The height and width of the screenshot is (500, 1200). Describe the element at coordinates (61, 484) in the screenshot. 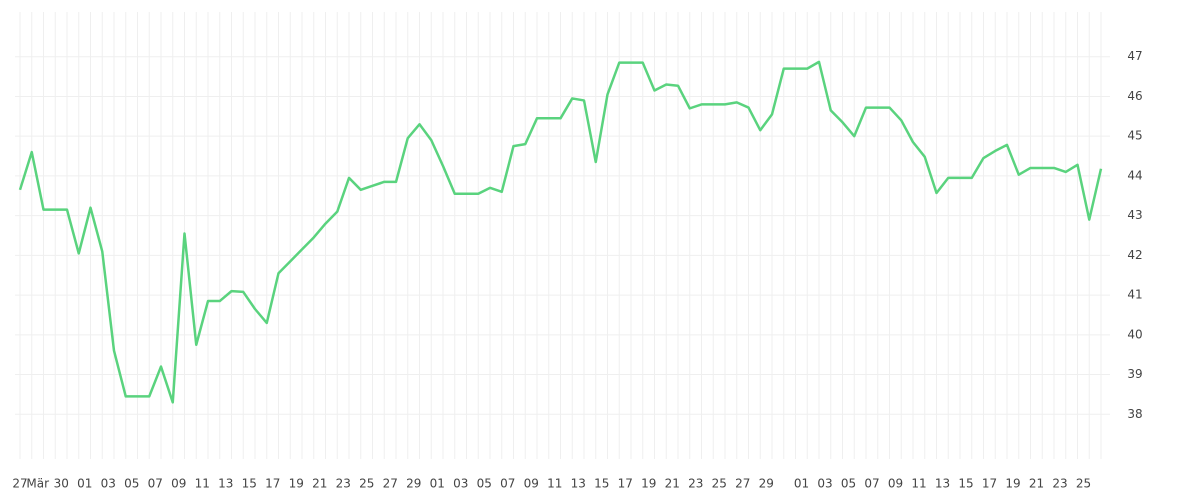

I see `x-tick-label: 30` at that location.